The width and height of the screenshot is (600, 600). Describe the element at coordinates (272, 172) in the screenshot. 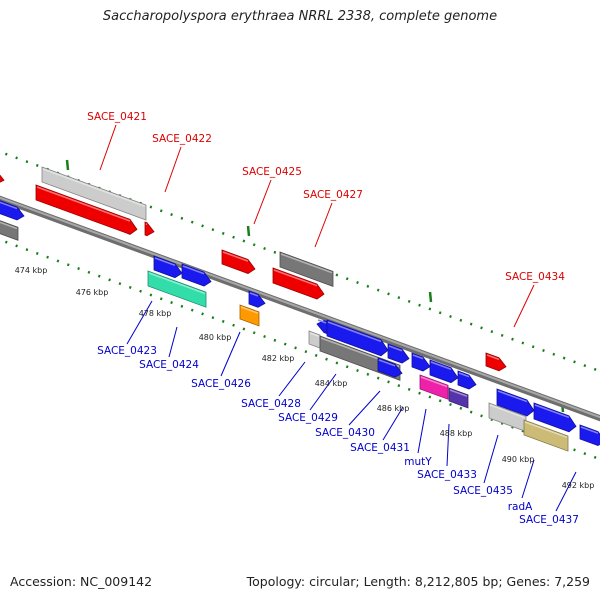

I see `gene-label-top: SACE_0425` at that location.